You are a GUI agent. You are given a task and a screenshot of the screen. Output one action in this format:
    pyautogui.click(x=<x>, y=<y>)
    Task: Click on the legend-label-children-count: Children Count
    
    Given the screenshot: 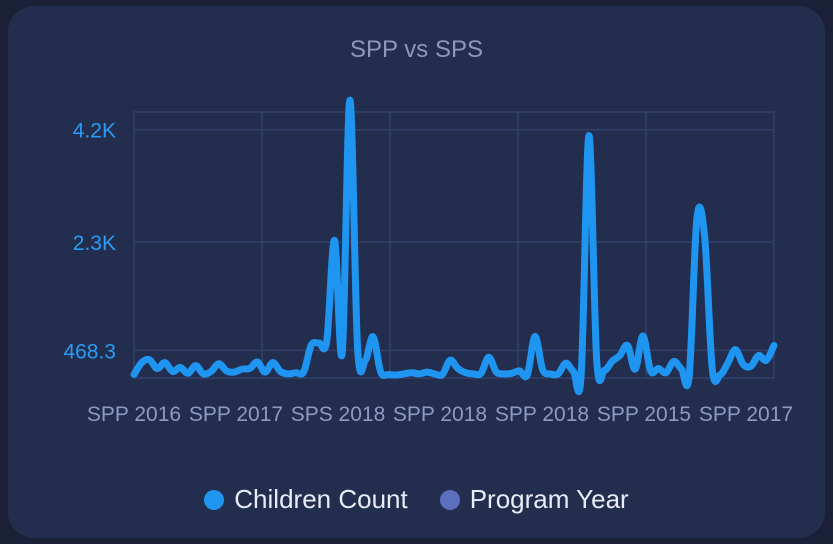 What is the action you would take?
    pyautogui.click(x=321, y=499)
    